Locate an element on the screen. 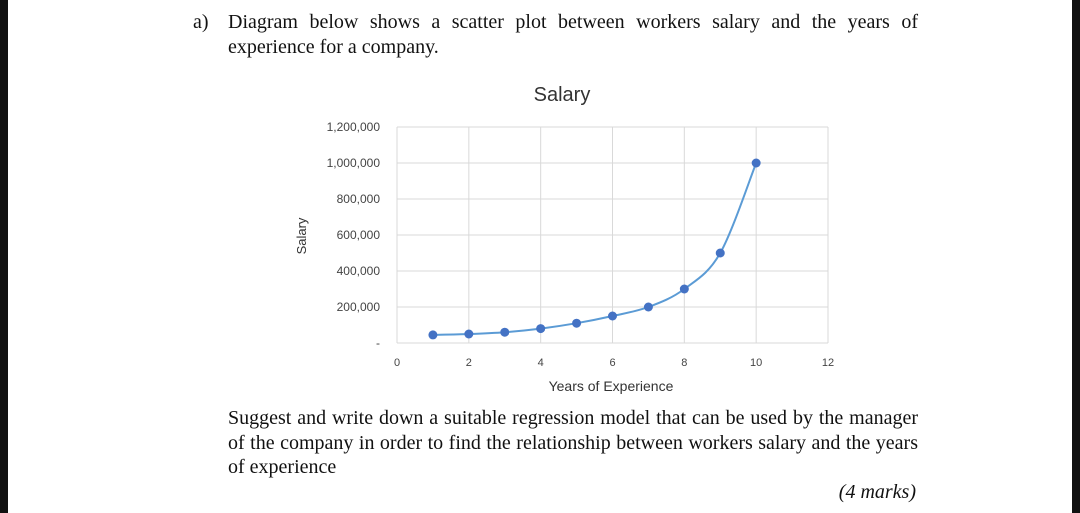 The image size is (1080, 513). y-tick-label: 200,000 is located at coordinates (359, 307).